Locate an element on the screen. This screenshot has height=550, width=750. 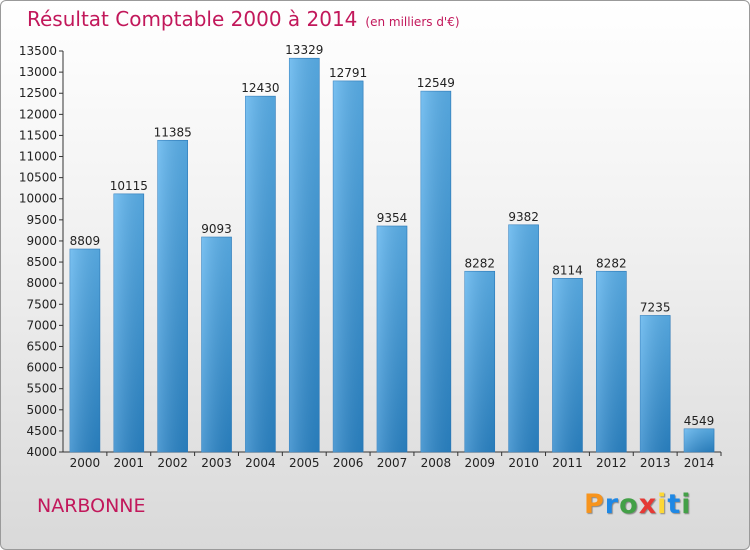
y-tick-label: 7000 is located at coordinates (41, 325).